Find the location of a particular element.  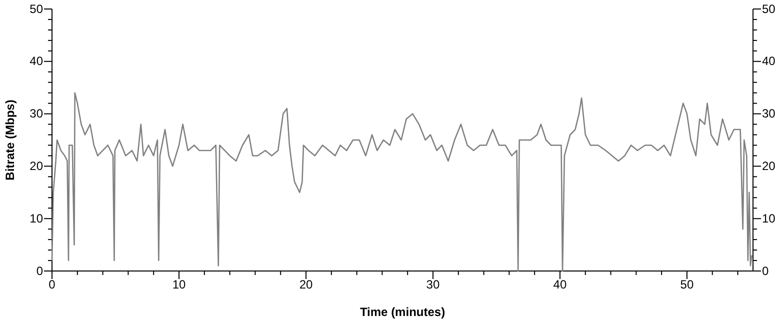

x-tick-label: 50 is located at coordinates (687, 285).